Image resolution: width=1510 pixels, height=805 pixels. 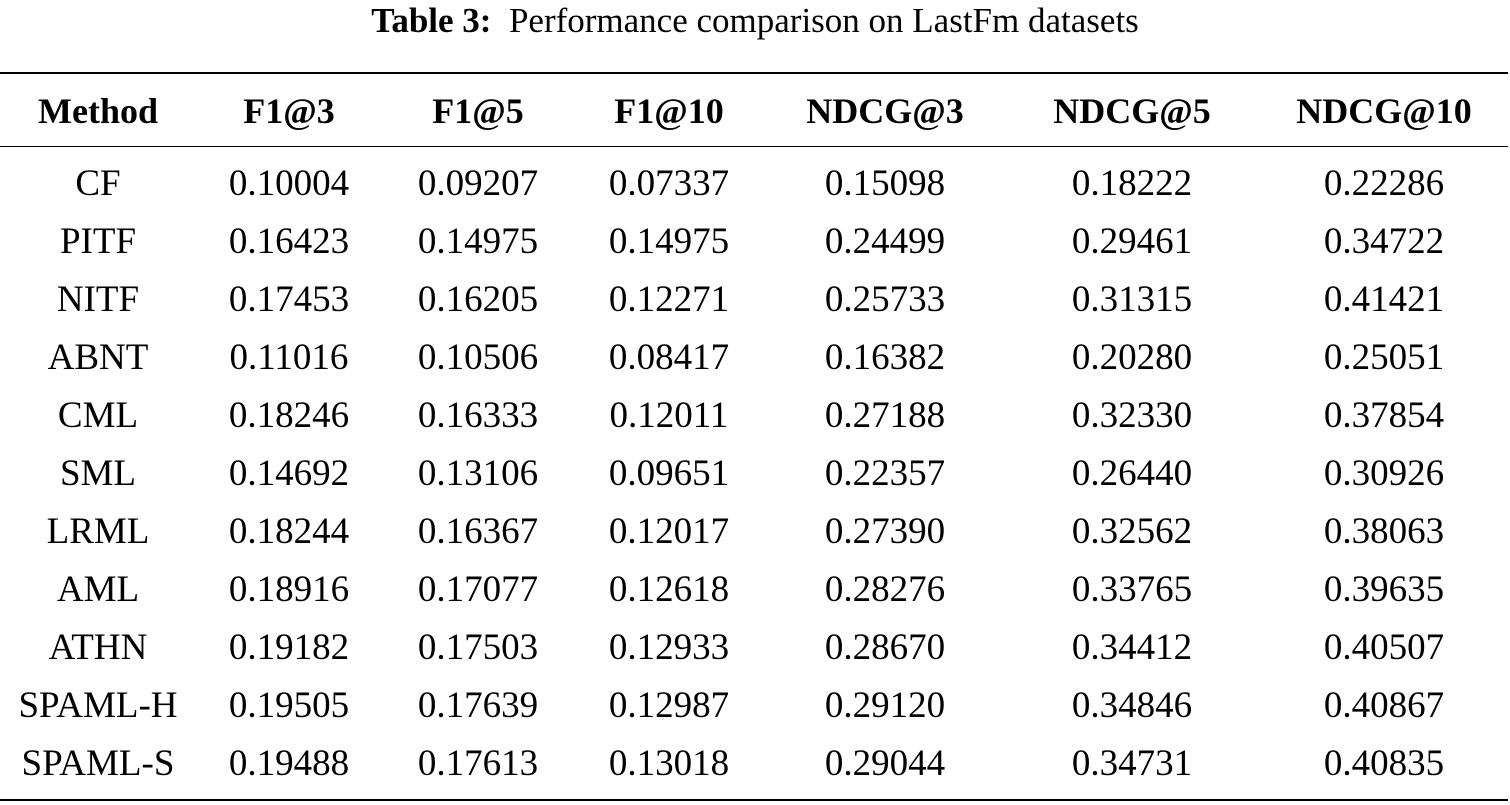 I want to click on f1-at-3-cell: 0.19488, so click(x=289, y=763).